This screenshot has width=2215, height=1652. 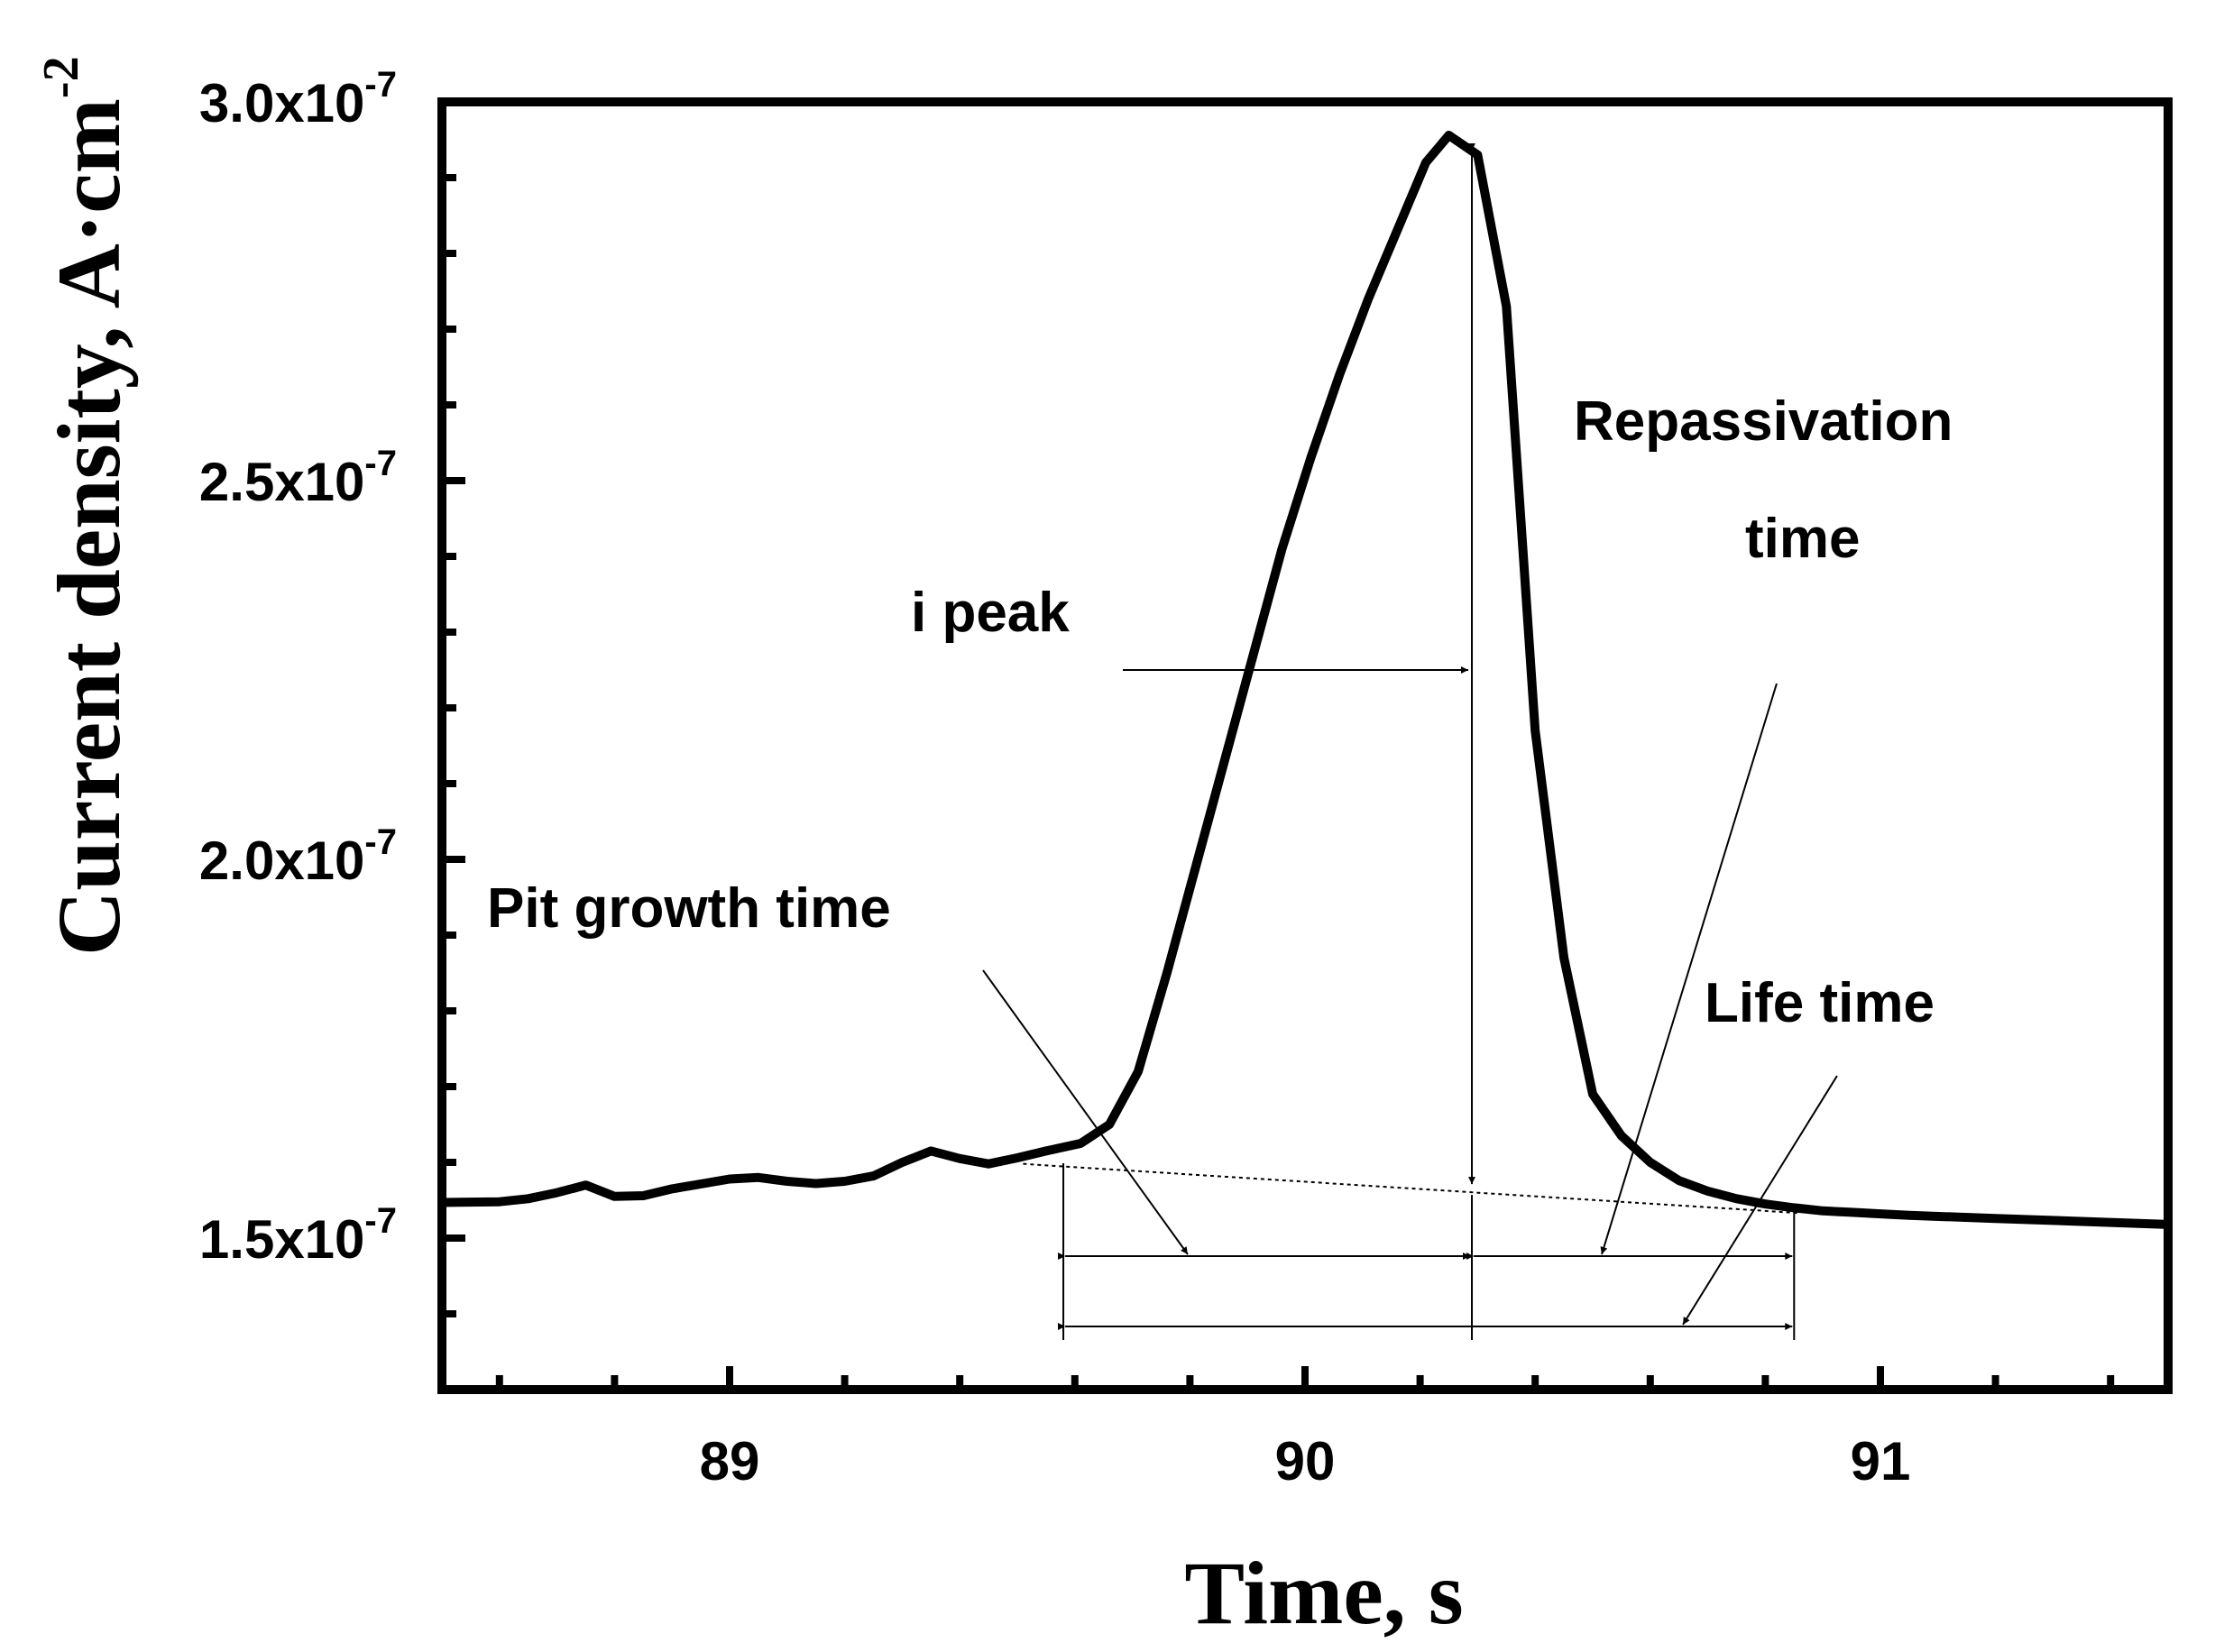 I want to click on x-axis-title: Time, s, so click(x=1323, y=1593).